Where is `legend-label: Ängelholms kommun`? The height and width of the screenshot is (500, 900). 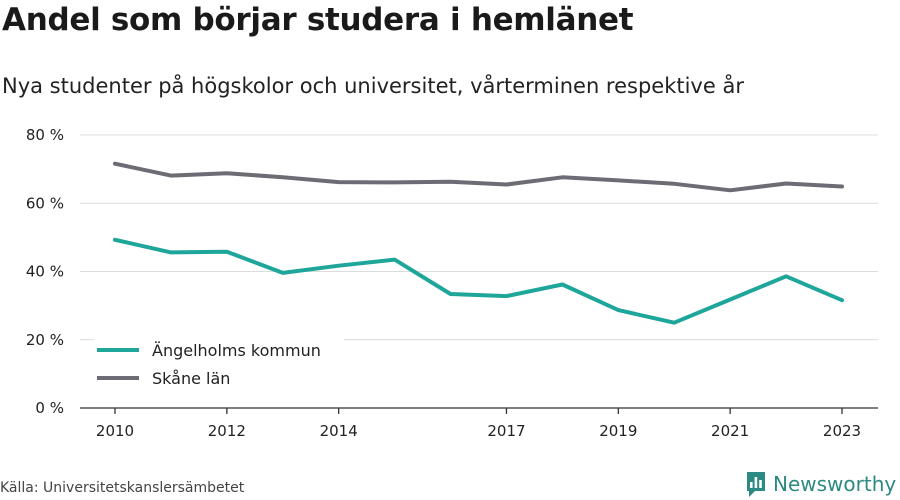 legend-label: Ängelholms kommun is located at coordinates (236, 350).